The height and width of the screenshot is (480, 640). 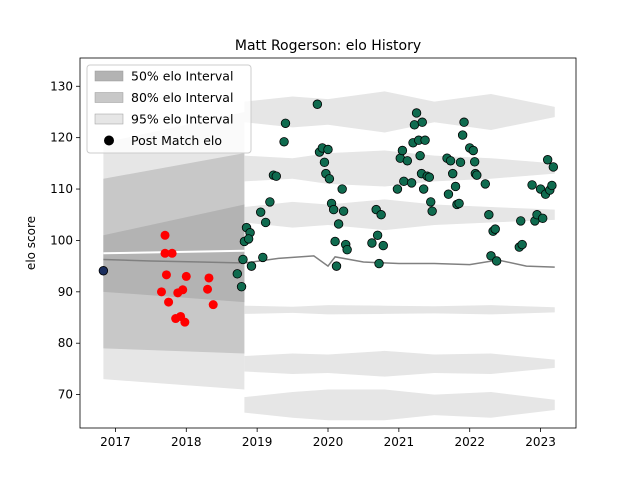 What do you see at coordinates (182, 76) in the screenshot?
I see `legend-label: 50% elo Interval` at bounding box center [182, 76].